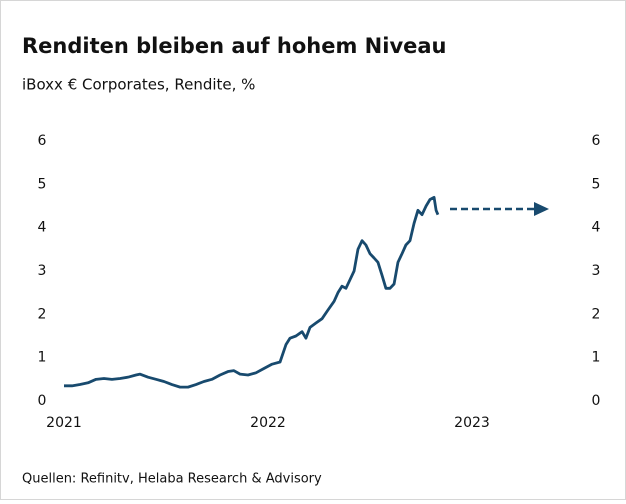 This screenshot has height=504, width=626. I want to click on y-tick-label: 0, so click(42, 401).